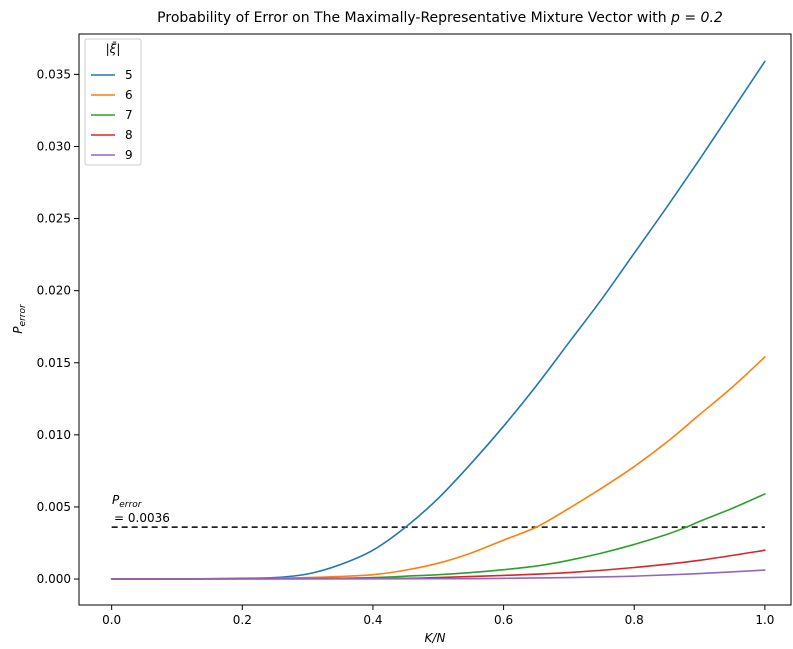  What do you see at coordinates (54, 507) in the screenshot?
I see `y-tick-label: 0.005` at bounding box center [54, 507].